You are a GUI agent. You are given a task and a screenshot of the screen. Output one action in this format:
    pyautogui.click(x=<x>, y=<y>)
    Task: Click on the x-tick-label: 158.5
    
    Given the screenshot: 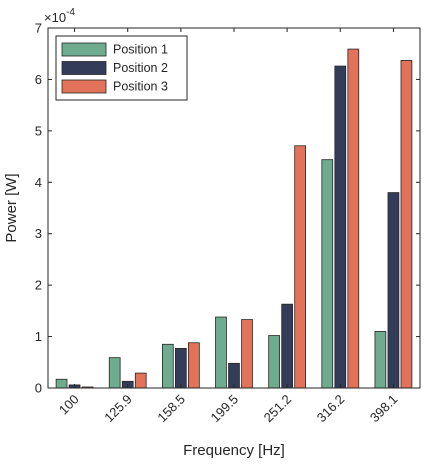 What is the action you would take?
    pyautogui.click(x=171, y=409)
    